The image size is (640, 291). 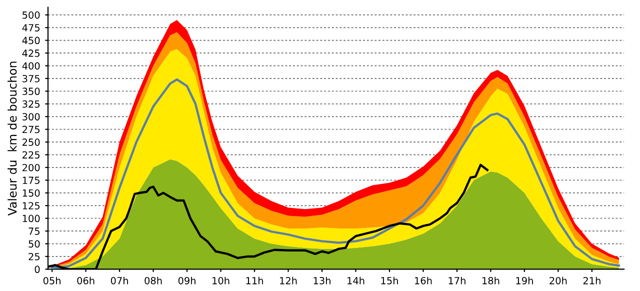 I want to click on y-tick-label: 300, so click(x=31, y=116).